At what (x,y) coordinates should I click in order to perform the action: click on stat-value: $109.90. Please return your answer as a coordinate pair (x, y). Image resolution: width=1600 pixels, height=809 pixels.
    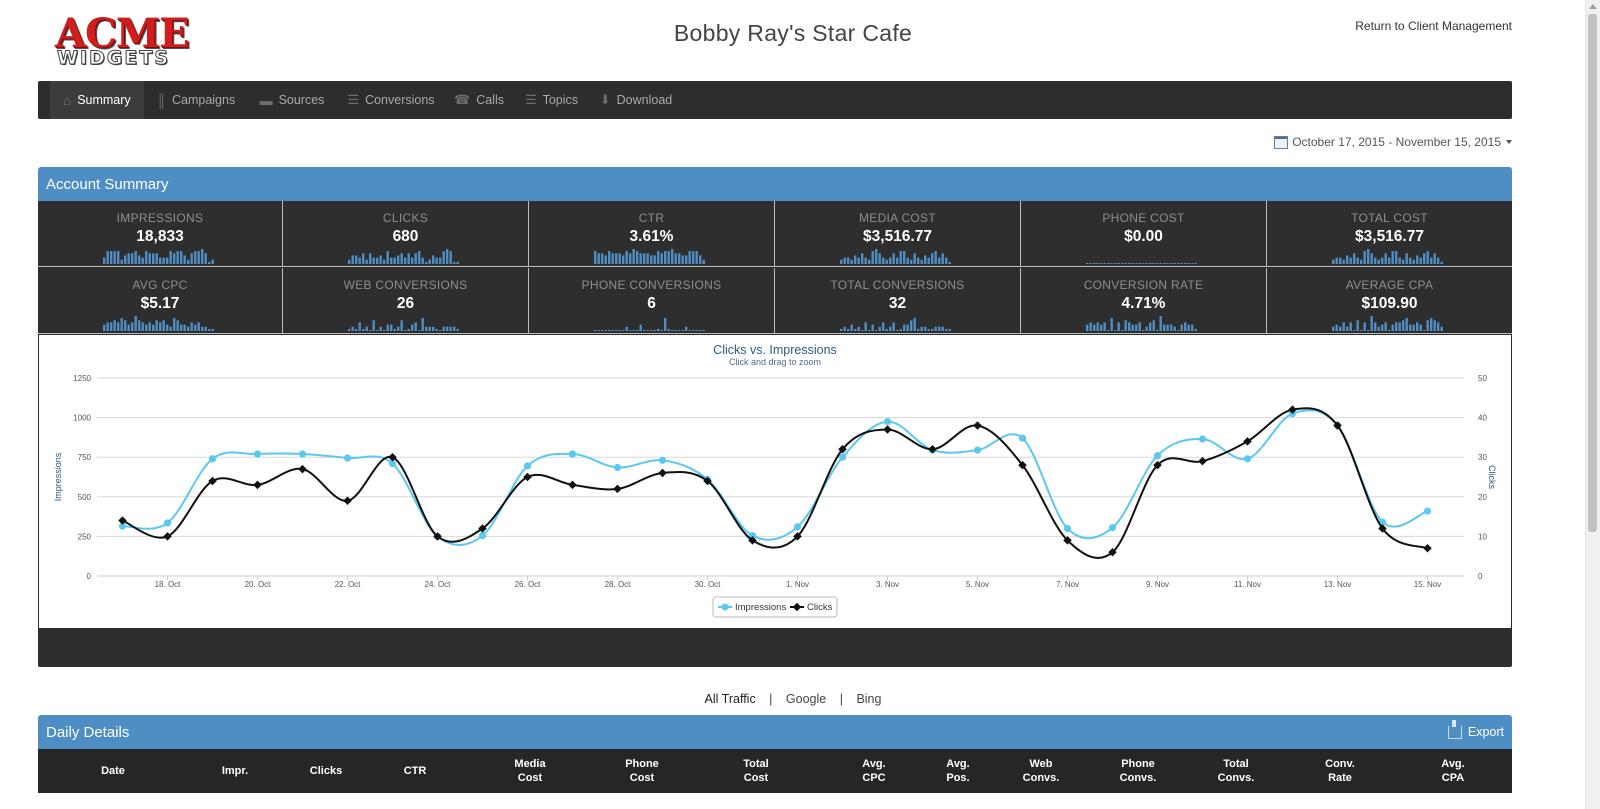
    Looking at the image, I should click on (1389, 303).